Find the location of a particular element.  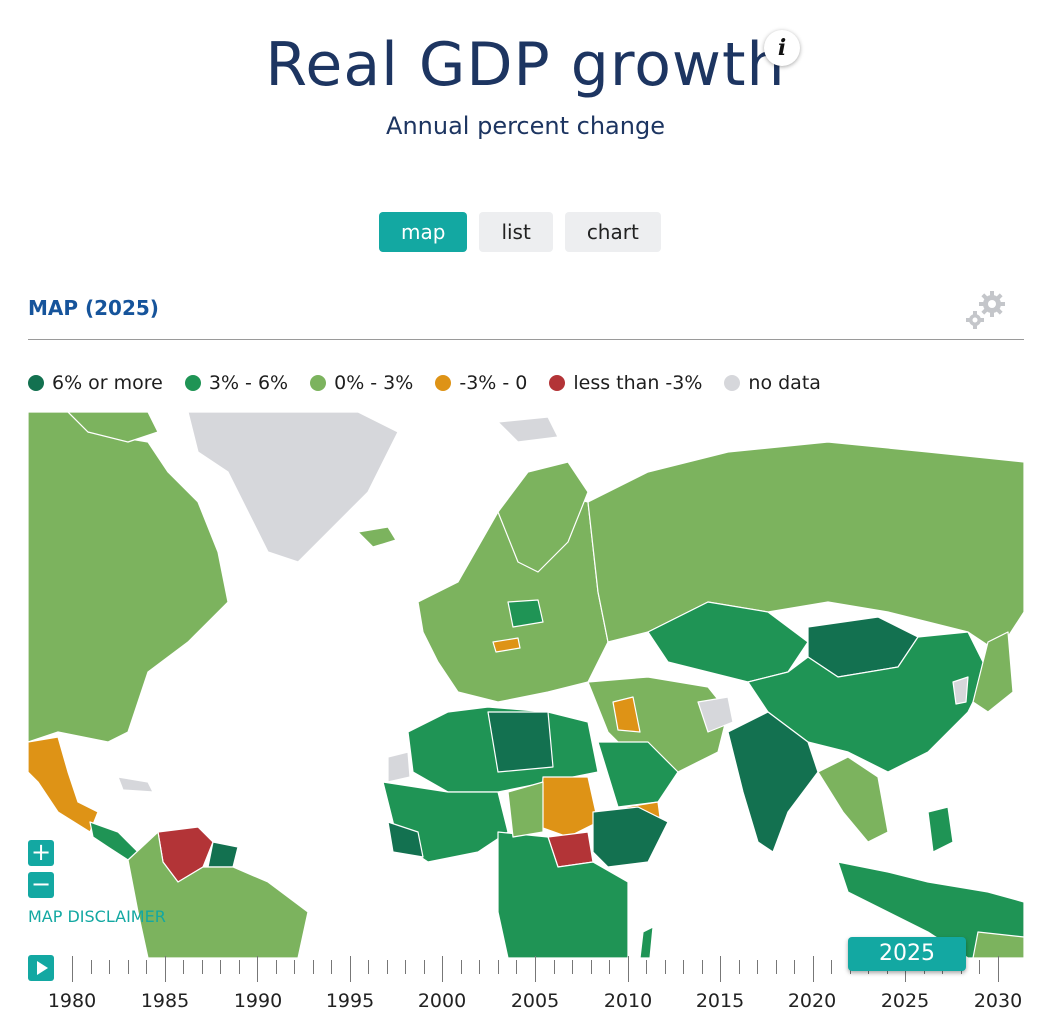

year-label: 2005 is located at coordinates (535, 1001).